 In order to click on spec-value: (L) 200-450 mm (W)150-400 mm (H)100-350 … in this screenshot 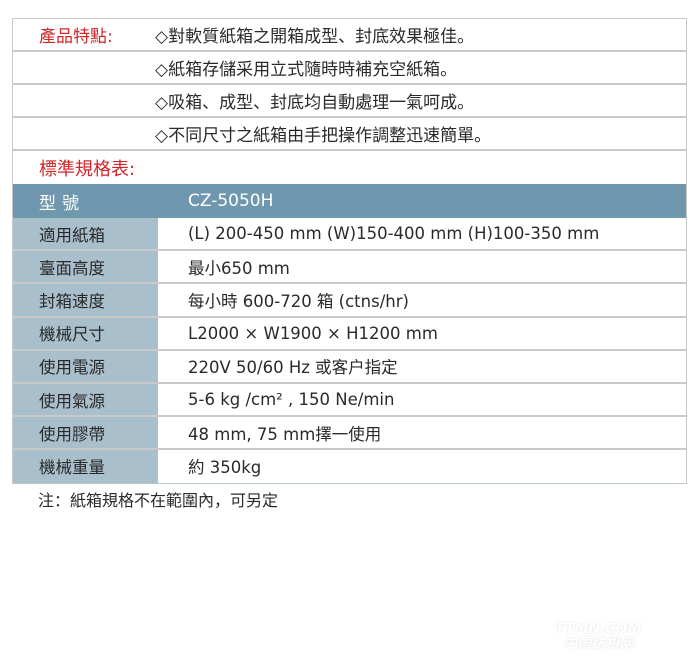, I will do `click(394, 234)`.